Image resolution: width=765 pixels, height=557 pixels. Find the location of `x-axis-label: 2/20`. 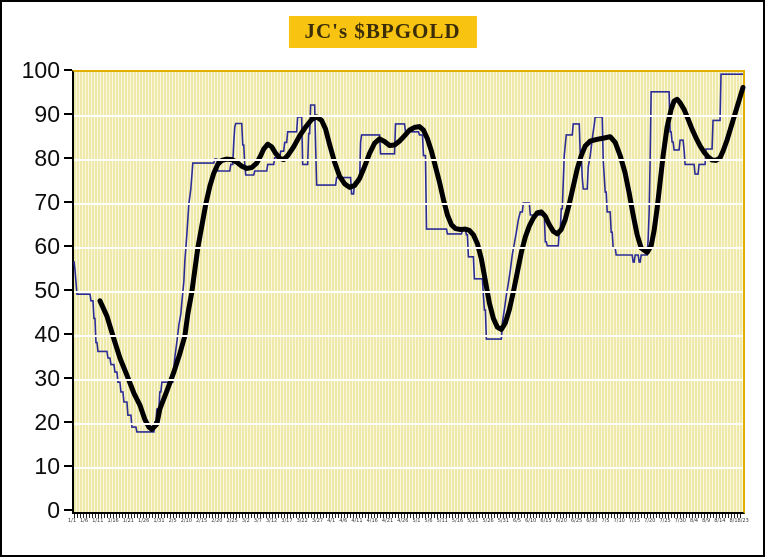

x-axis-label: 2/20 is located at coordinates (217, 521).